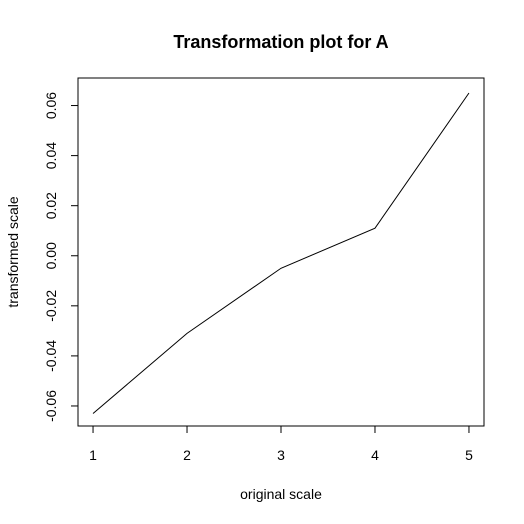 The width and height of the screenshot is (524, 524). I want to click on x-tick-label: 2, so click(187, 455).